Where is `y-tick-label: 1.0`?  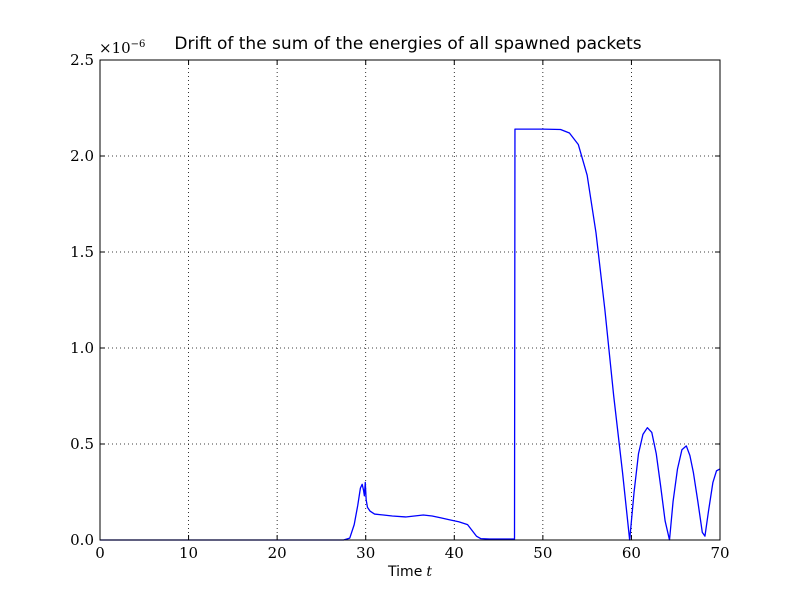
y-tick-label: 1.0 is located at coordinates (82, 348).